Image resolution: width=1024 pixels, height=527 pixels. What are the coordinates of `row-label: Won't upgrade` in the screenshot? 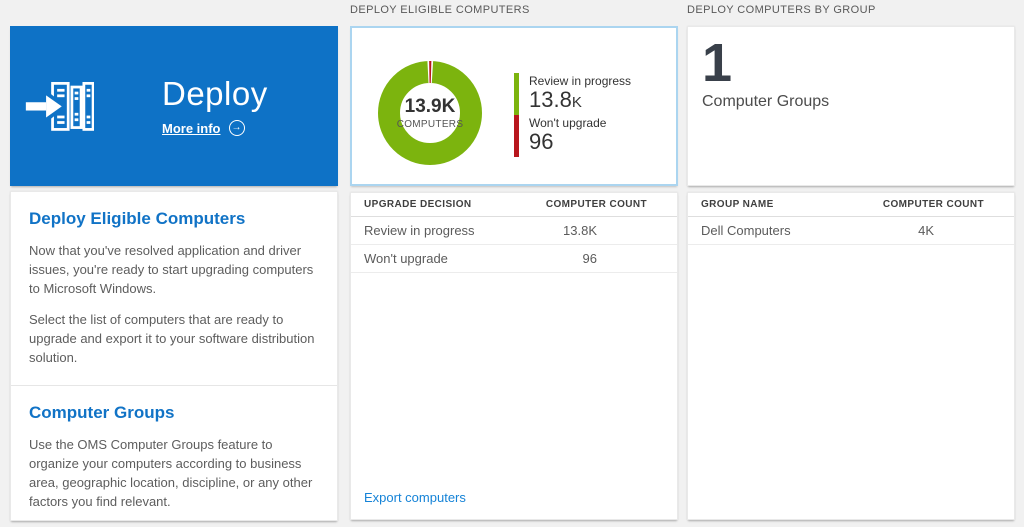 It's located at (406, 258).